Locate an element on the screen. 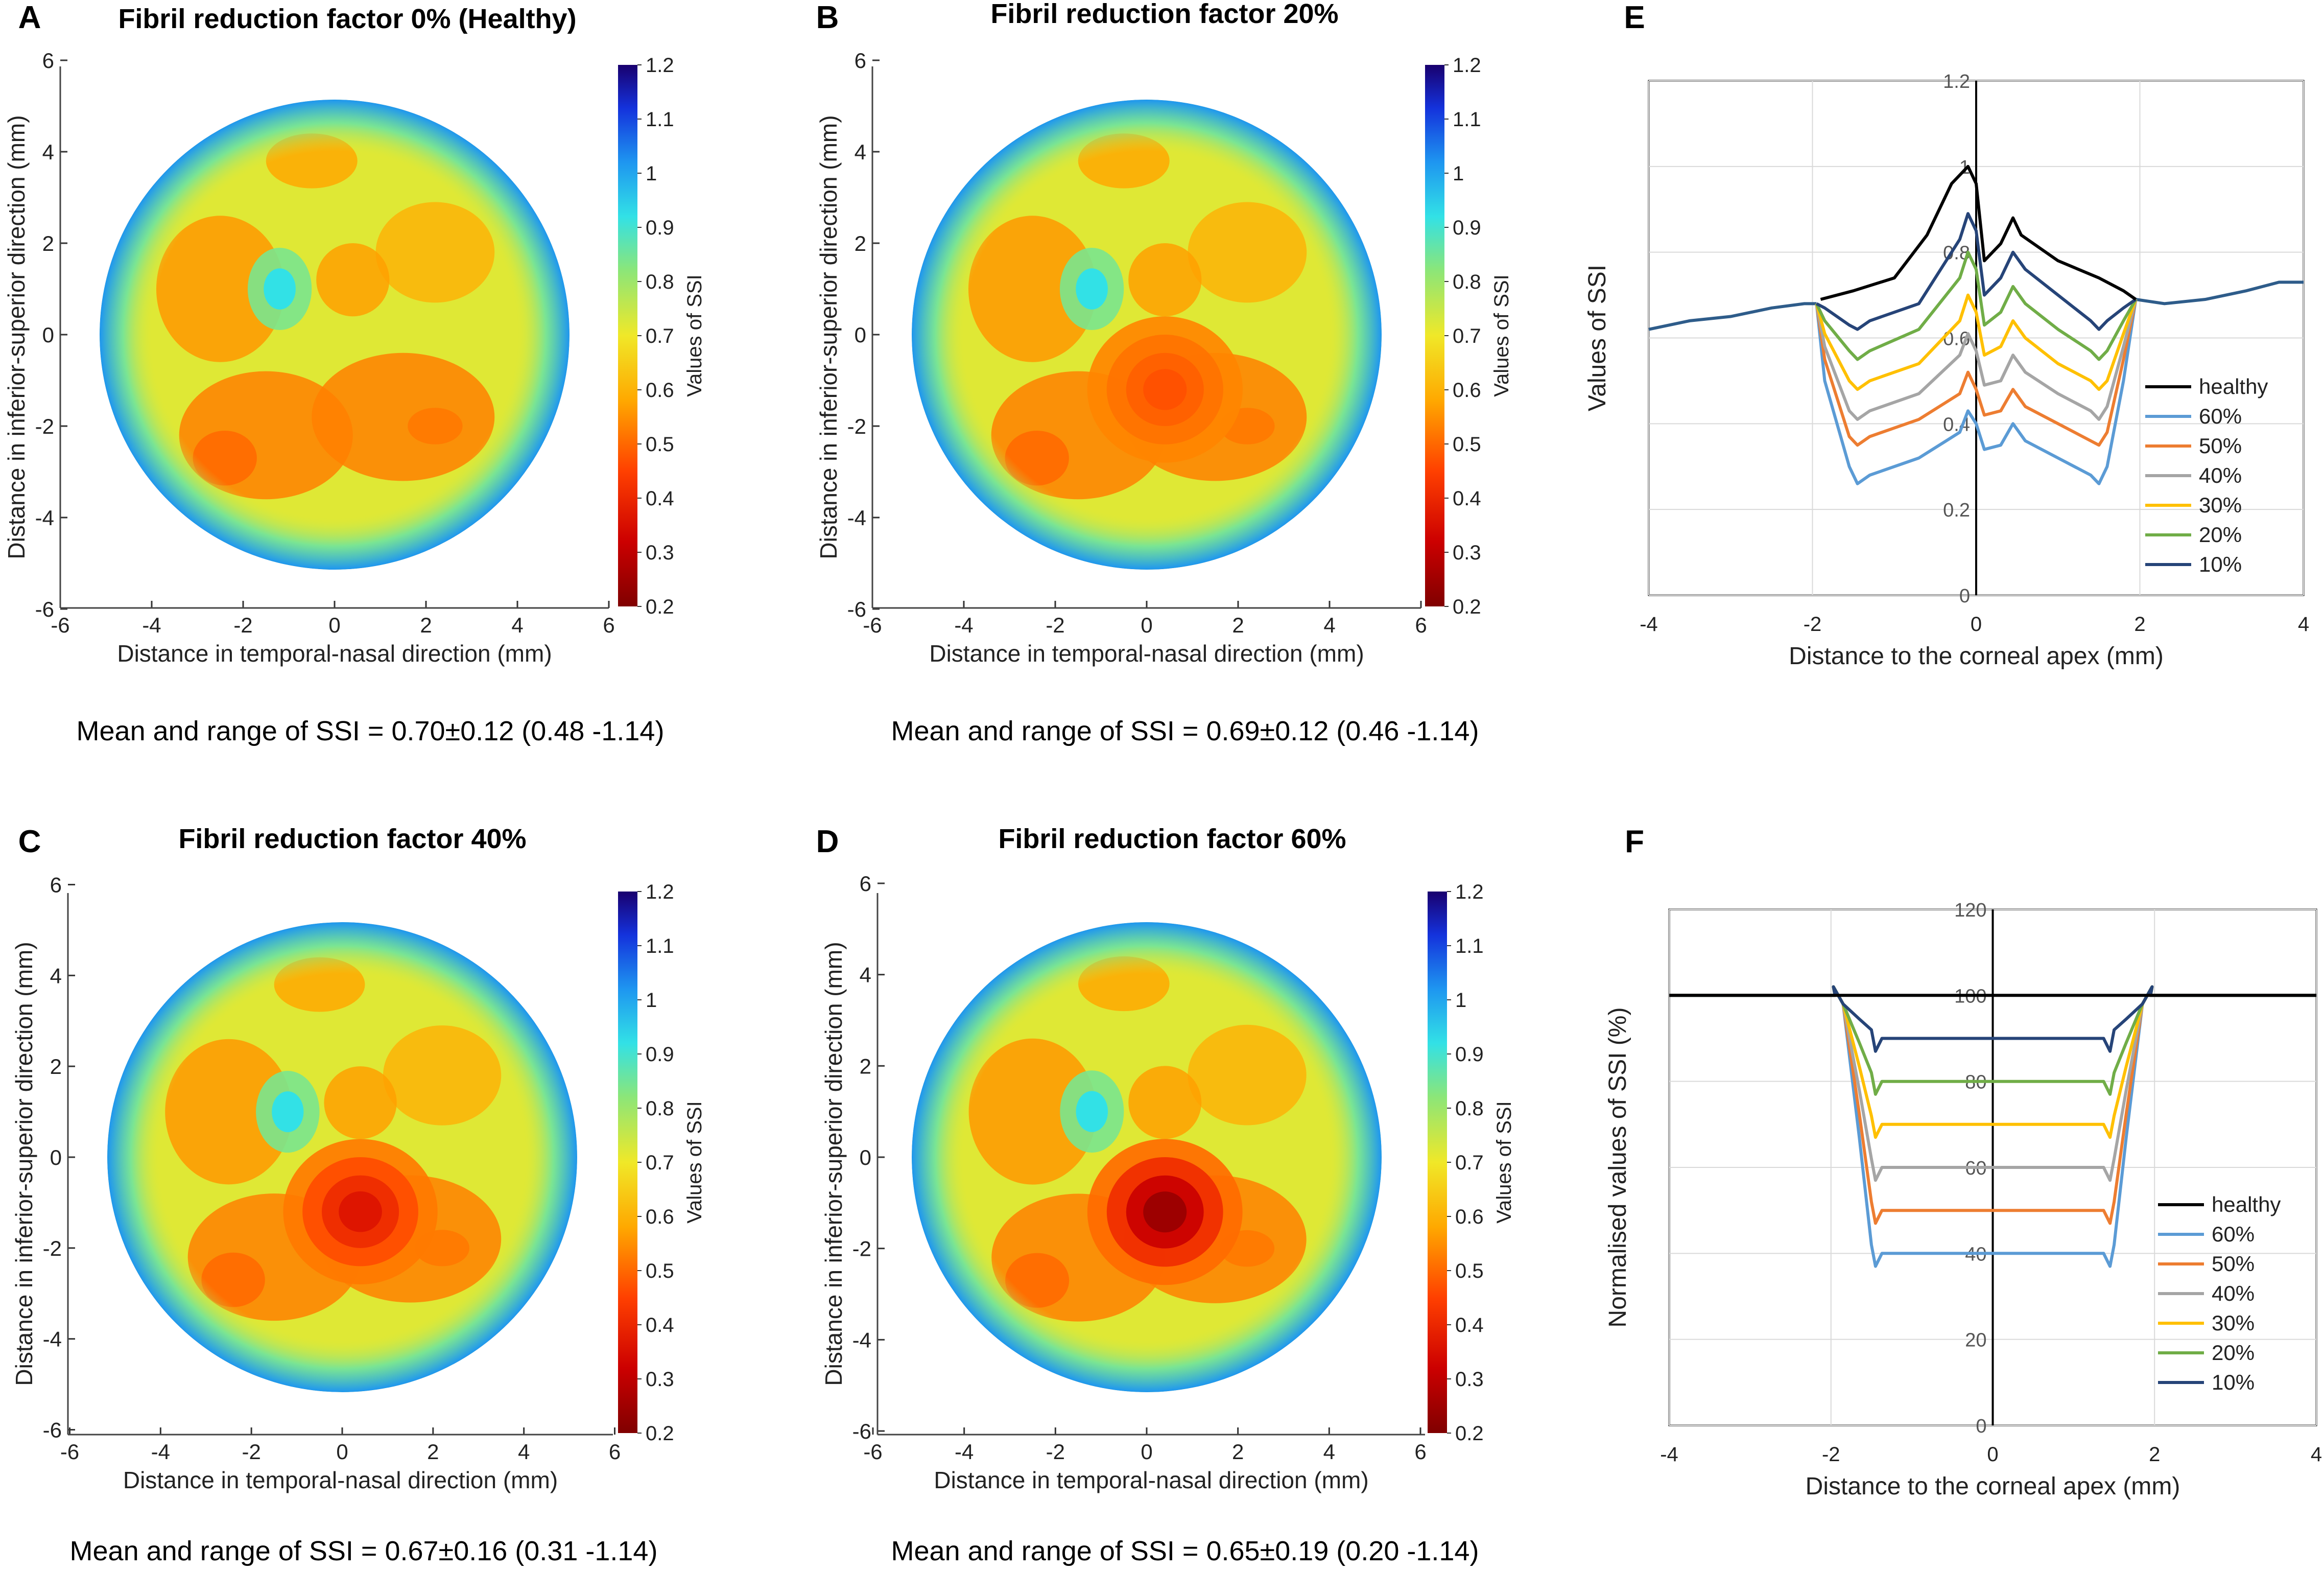 Image resolution: width=2324 pixels, height=1571 pixels. cornea-map-B is located at coordinates (1147, 335).